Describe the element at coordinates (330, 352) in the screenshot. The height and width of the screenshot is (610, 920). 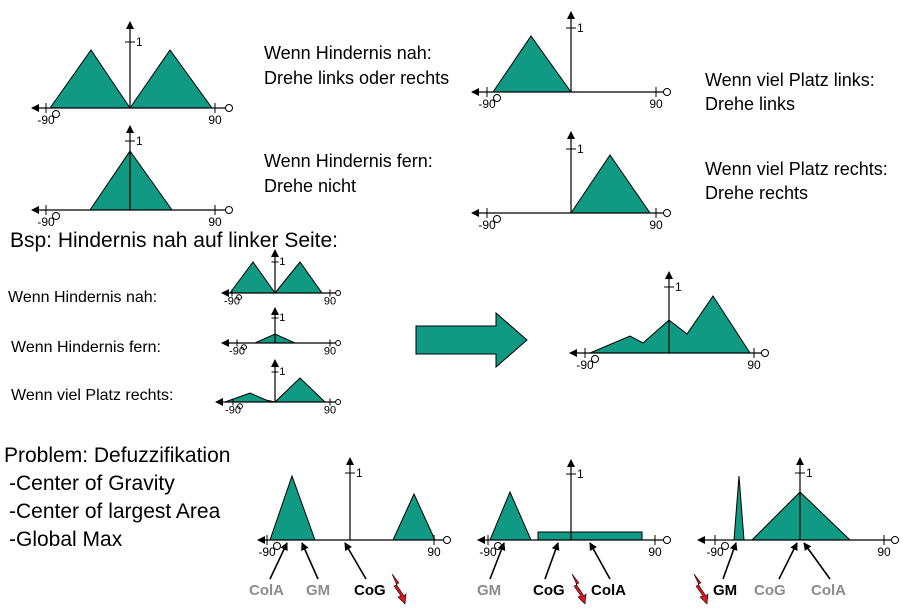
I see `example-chart-far-label-pos90: 90` at that location.